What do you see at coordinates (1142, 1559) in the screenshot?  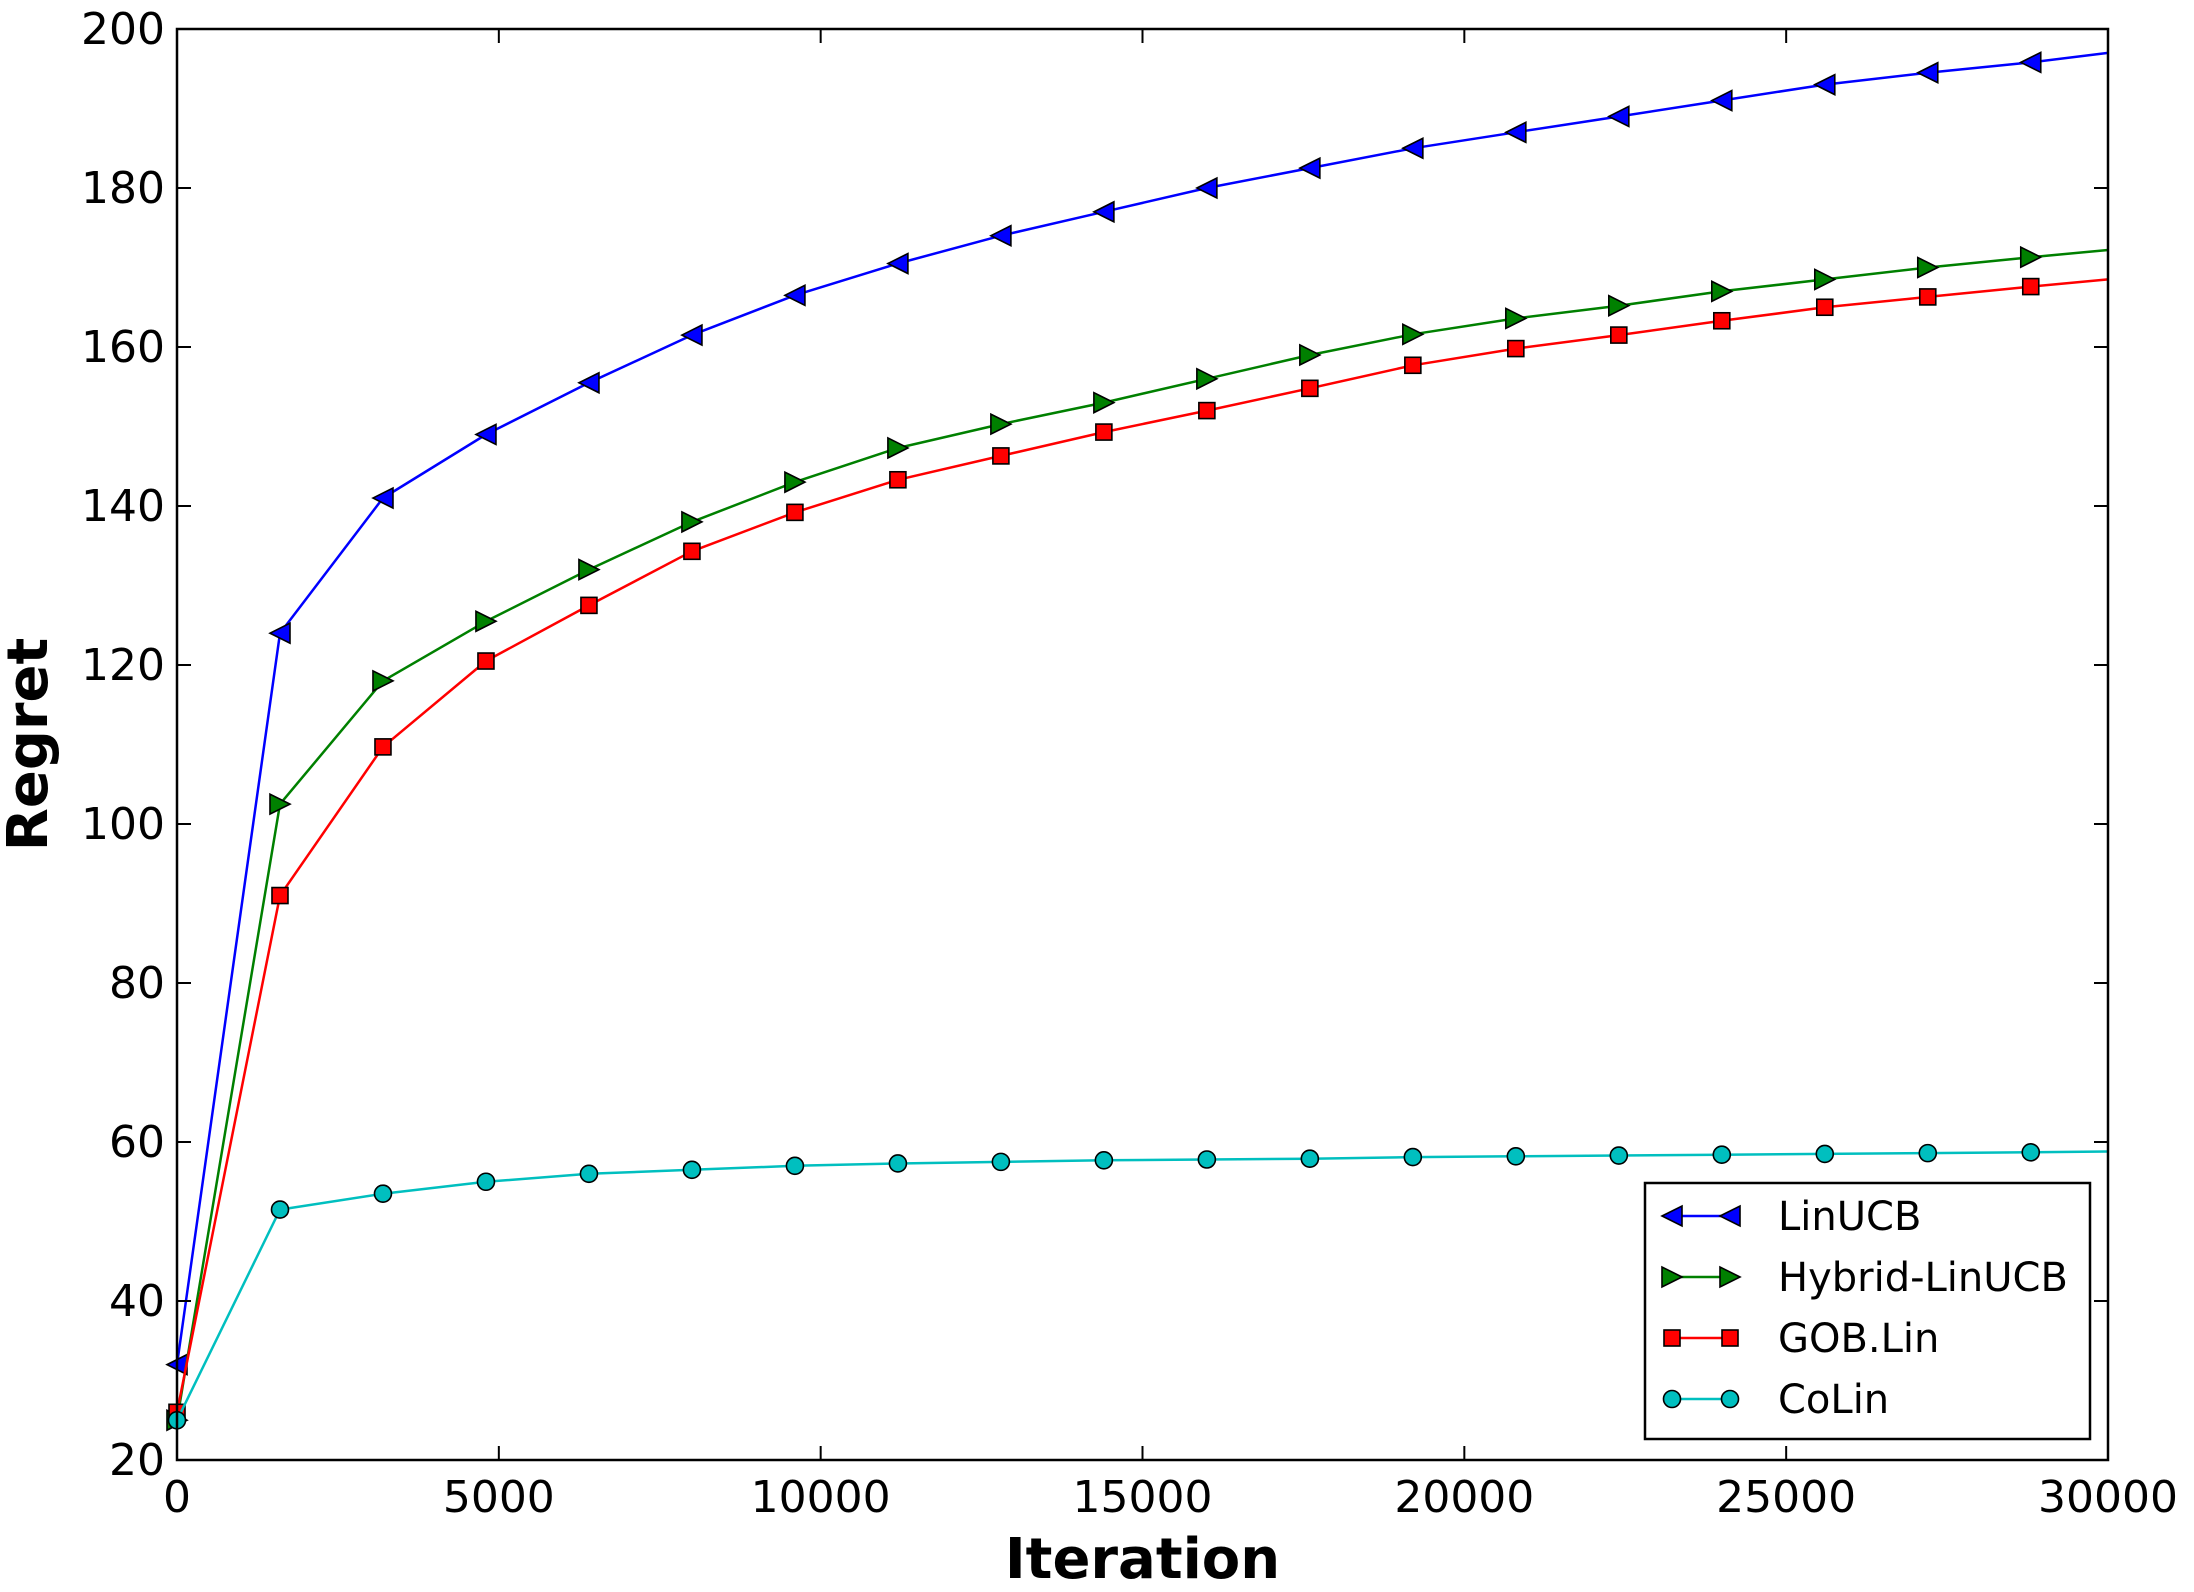 I see `x-axis-title: Iteration` at bounding box center [1142, 1559].